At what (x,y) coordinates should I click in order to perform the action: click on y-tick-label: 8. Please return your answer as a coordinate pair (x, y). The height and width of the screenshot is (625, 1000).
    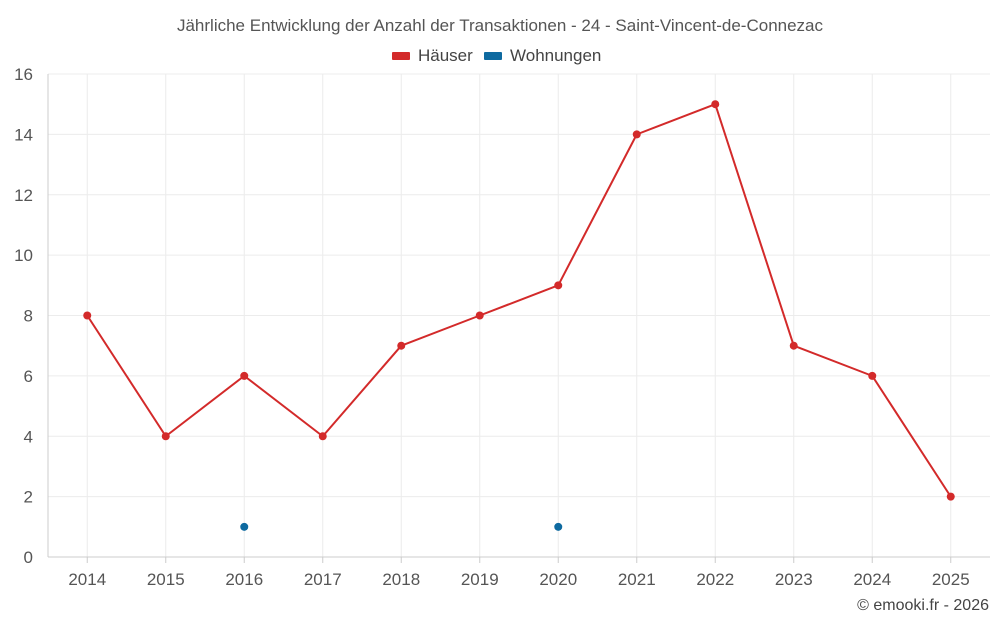
    Looking at the image, I should click on (28, 316).